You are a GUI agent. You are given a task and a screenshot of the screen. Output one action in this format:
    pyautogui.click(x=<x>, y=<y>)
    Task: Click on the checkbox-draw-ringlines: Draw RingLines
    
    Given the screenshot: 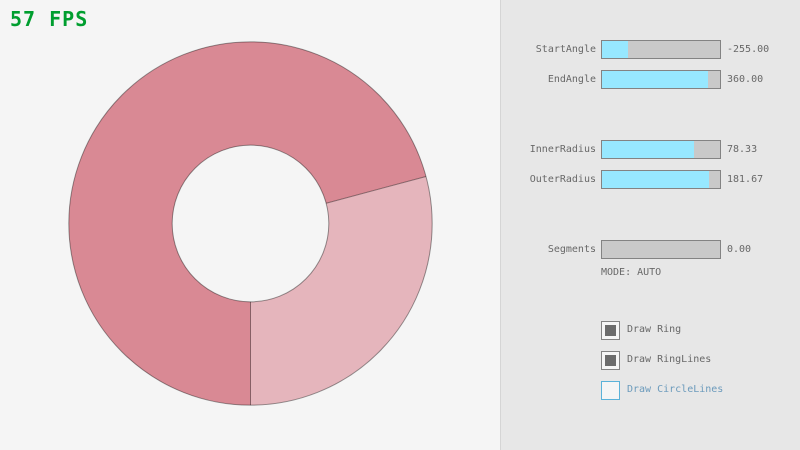 What is the action you would take?
    pyautogui.click(x=656, y=360)
    